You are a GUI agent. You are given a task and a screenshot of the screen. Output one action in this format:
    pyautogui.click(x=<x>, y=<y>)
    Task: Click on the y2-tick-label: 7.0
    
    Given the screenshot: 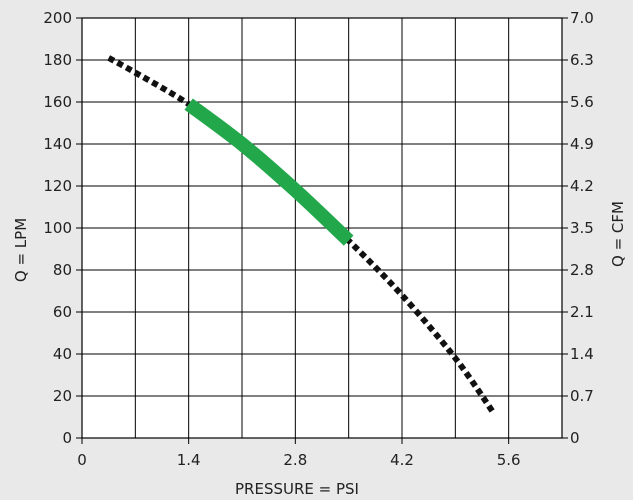 What is the action you would take?
    pyautogui.click(x=582, y=18)
    